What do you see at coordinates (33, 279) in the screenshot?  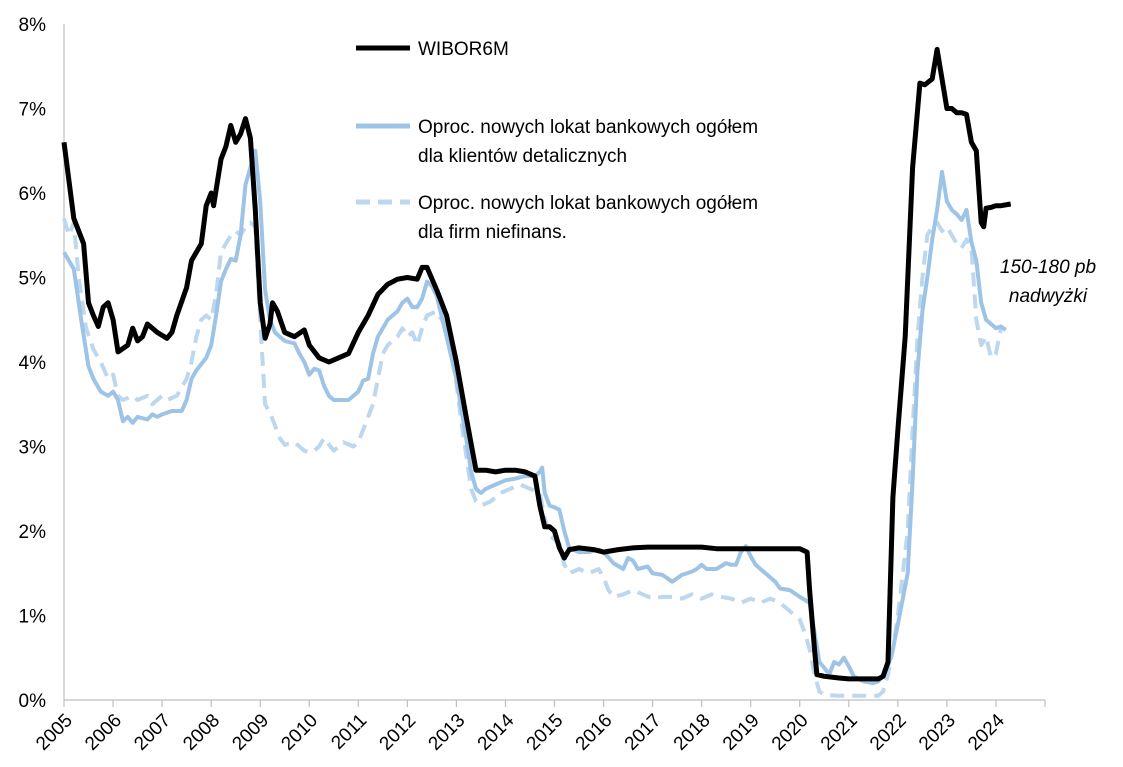 I see `y-tick-label: 5%` at bounding box center [33, 279].